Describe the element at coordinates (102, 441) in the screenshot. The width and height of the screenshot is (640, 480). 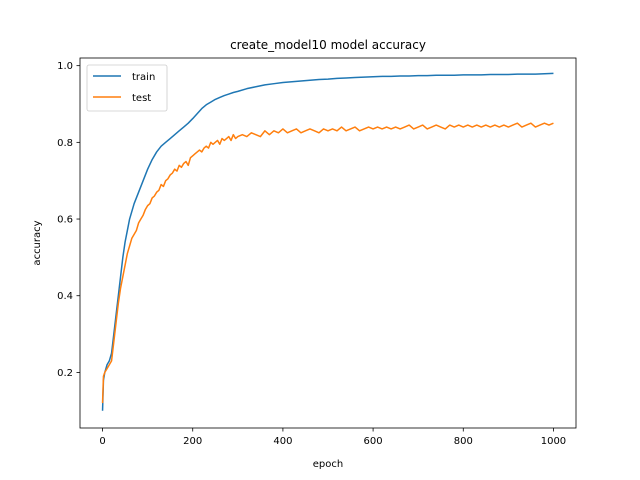
I see `x-tick-label: 0` at that location.